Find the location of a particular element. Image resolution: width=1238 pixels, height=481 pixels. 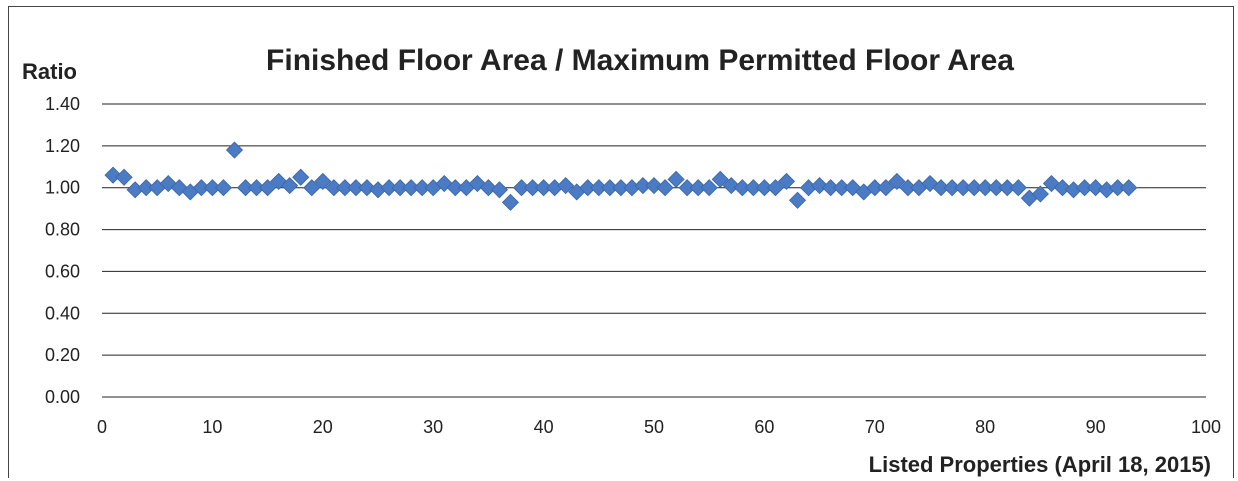

x-tick-labels: 0 10 20 30 40 50 60 70 80 90 100 is located at coordinates (659, 427).